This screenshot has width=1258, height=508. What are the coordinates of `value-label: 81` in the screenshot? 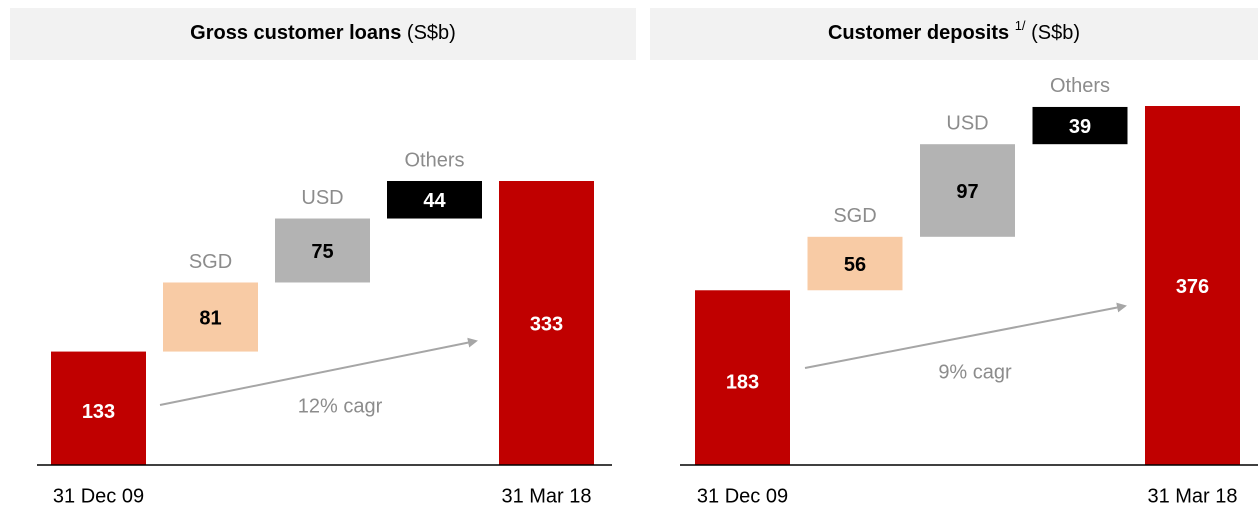 It's located at (210, 318).